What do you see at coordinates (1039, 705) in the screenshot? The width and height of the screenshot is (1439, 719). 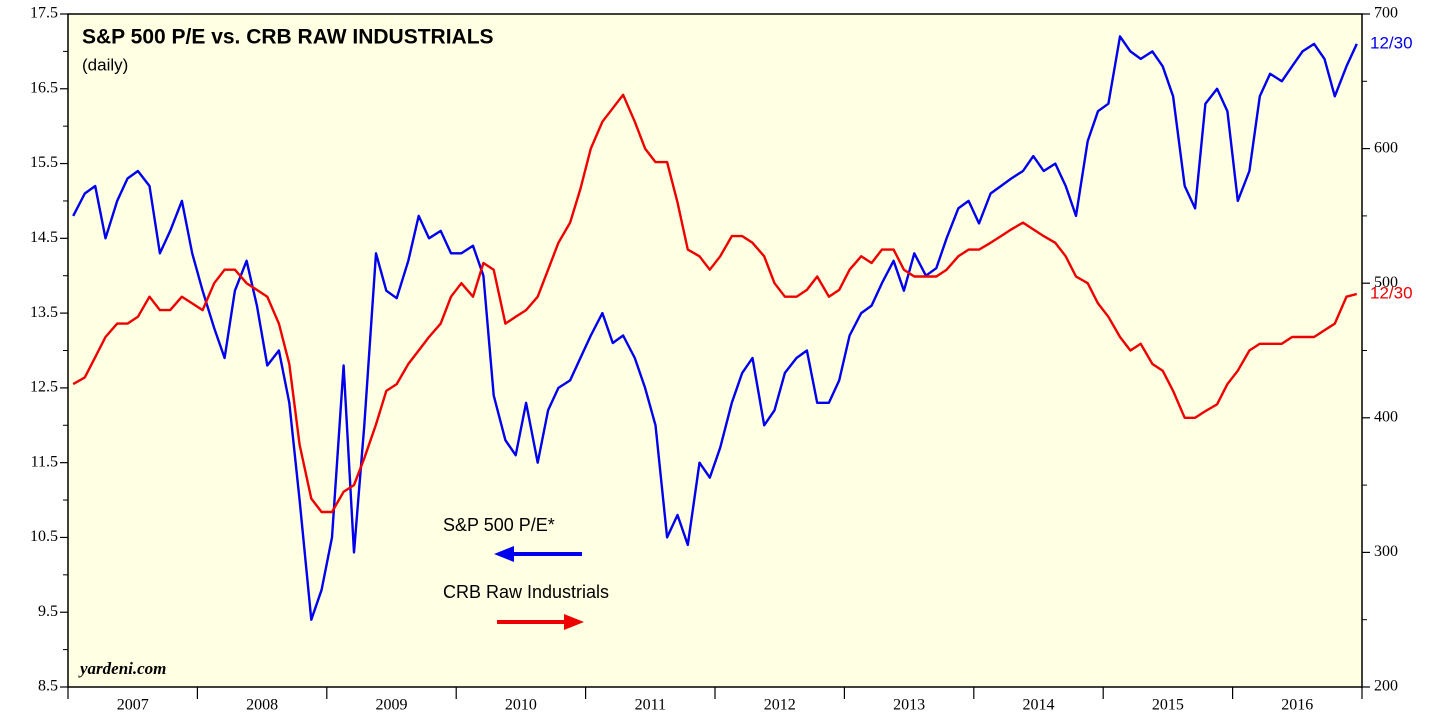 I see `x-tick-label: 2014` at bounding box center [1039, 705].